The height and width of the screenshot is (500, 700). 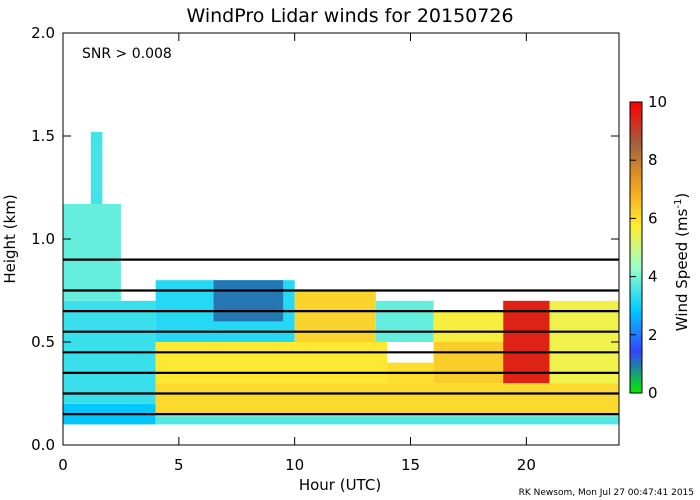 I want to click on y-tick-label: 0.5, so click(x=43, y=342).